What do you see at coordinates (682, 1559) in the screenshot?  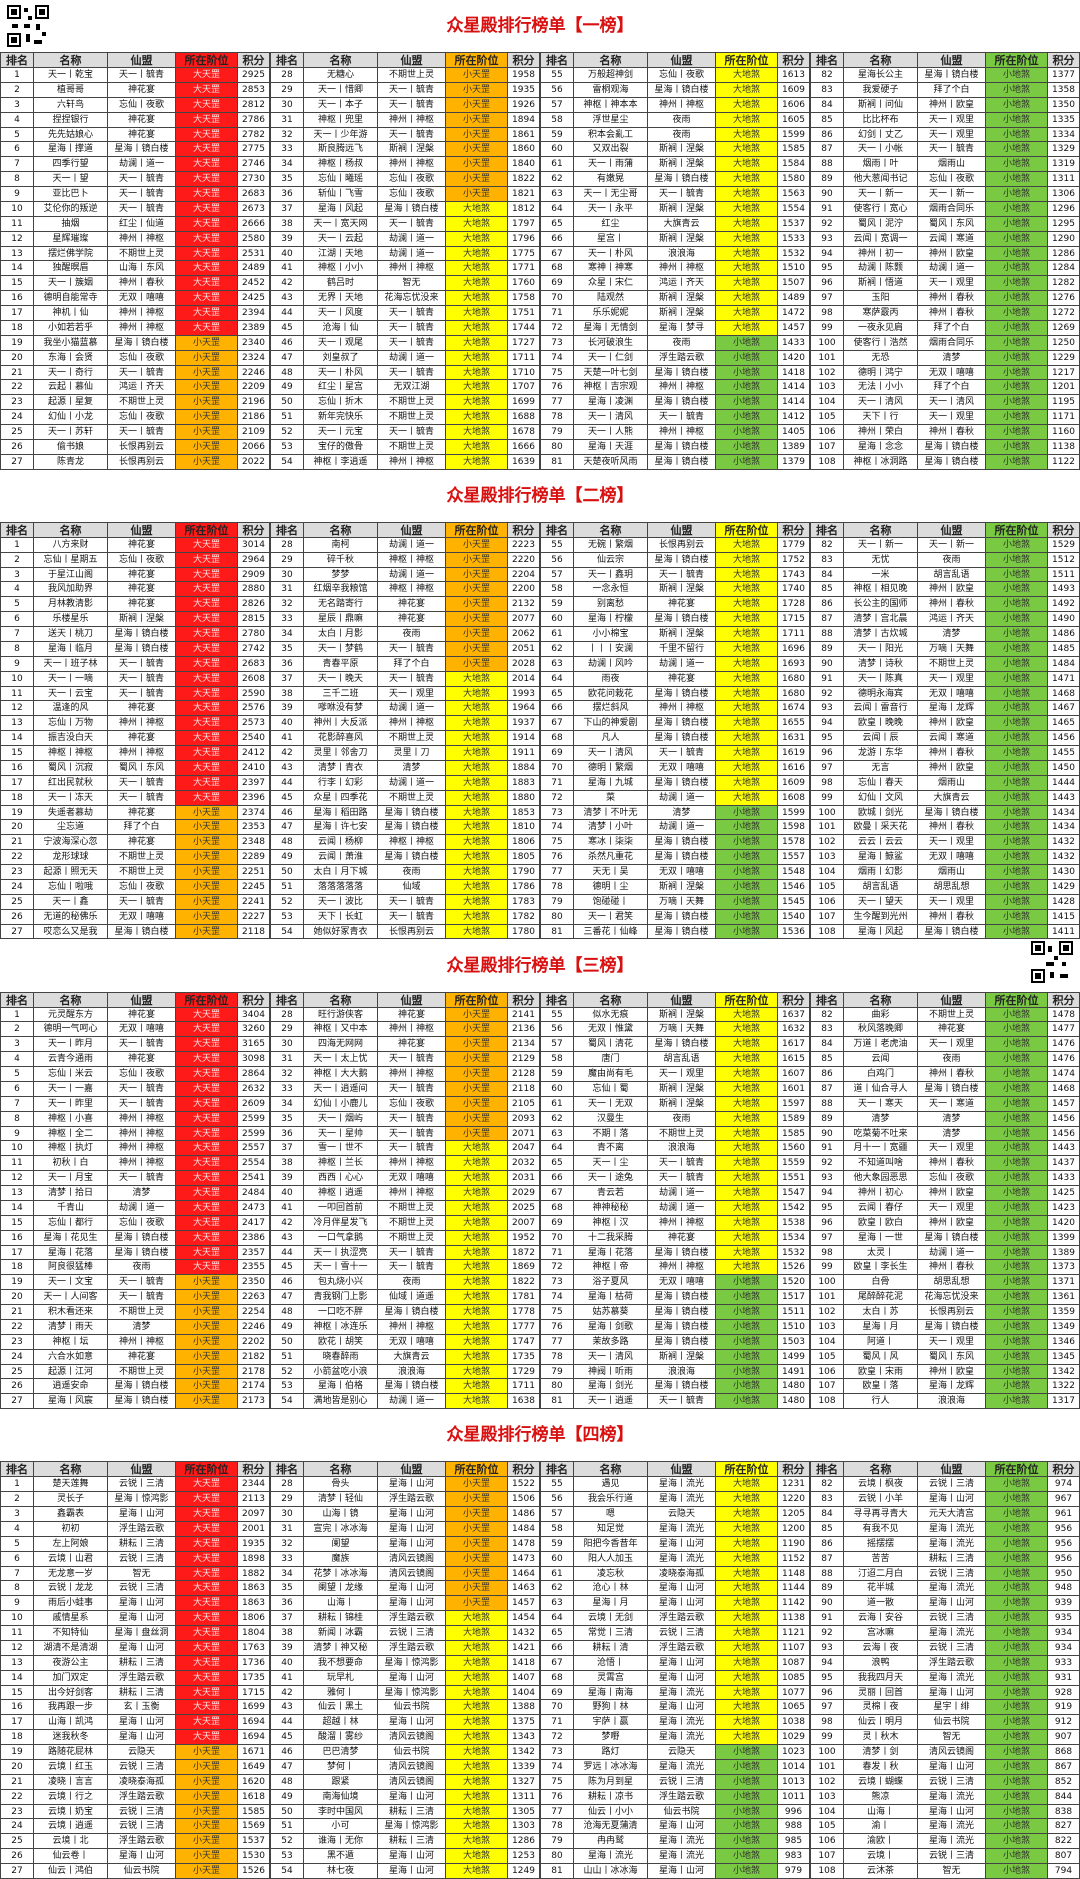 I see `guild: 星海丨流光` at bounding box center [682, 1559].